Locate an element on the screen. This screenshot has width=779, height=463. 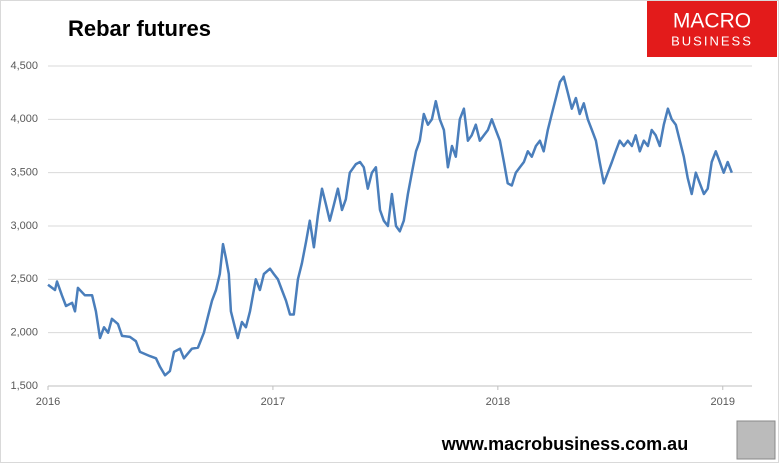
brand-box is located at coordinates (712, 29).